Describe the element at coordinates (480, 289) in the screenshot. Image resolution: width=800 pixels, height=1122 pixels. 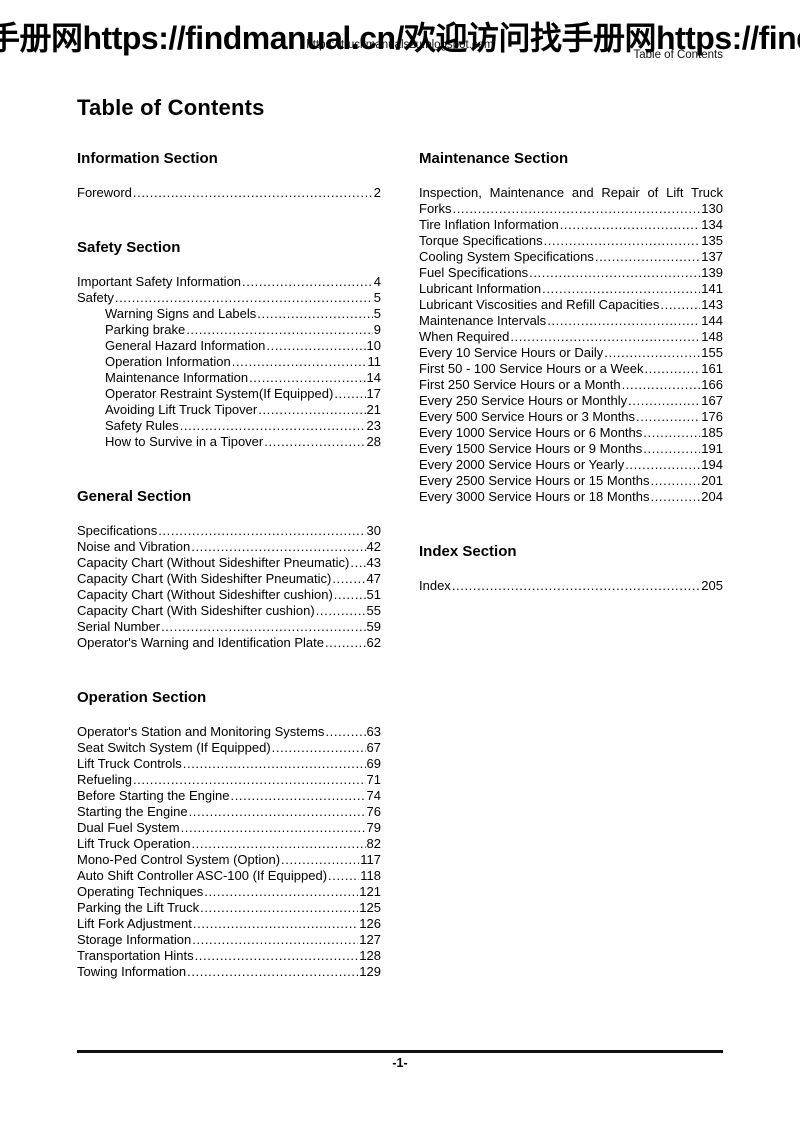
I see `toc-entry-title: Lubricant Information` at that location.